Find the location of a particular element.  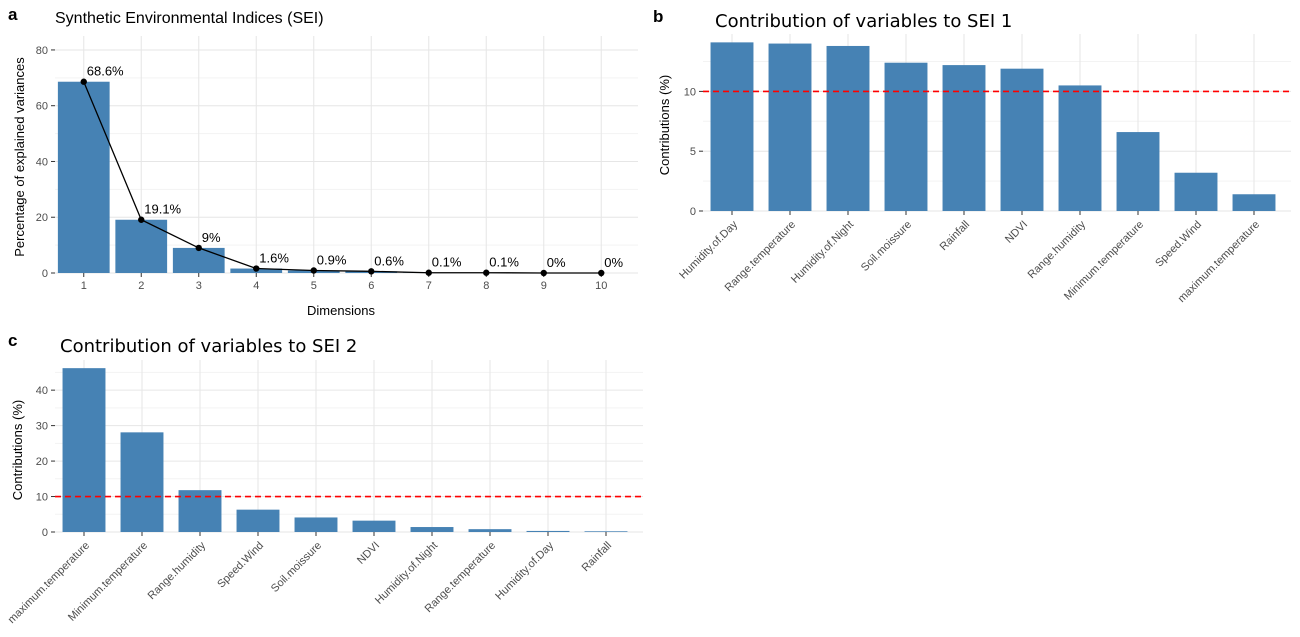

chart-a-data-label: 9% is located at coordinates (211, 237).